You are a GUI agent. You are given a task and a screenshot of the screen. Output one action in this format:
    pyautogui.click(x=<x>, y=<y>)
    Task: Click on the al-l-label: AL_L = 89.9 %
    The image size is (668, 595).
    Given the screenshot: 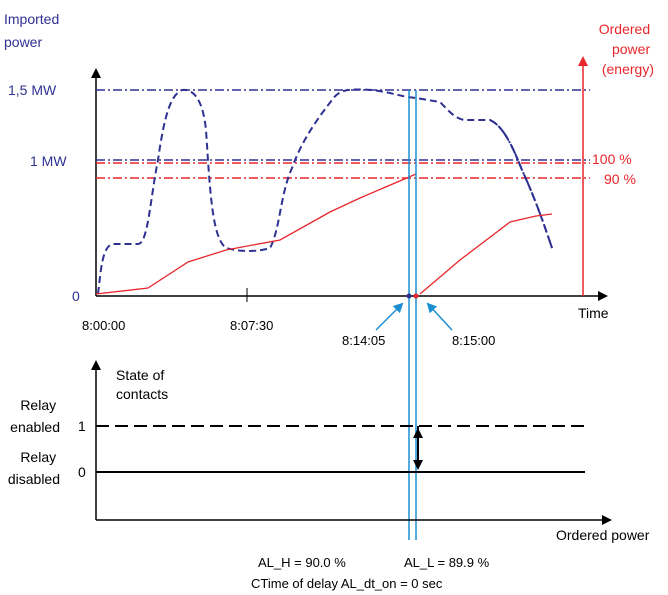 What is the action you would take?
    pyautogui.click(x=447, y=562)
    